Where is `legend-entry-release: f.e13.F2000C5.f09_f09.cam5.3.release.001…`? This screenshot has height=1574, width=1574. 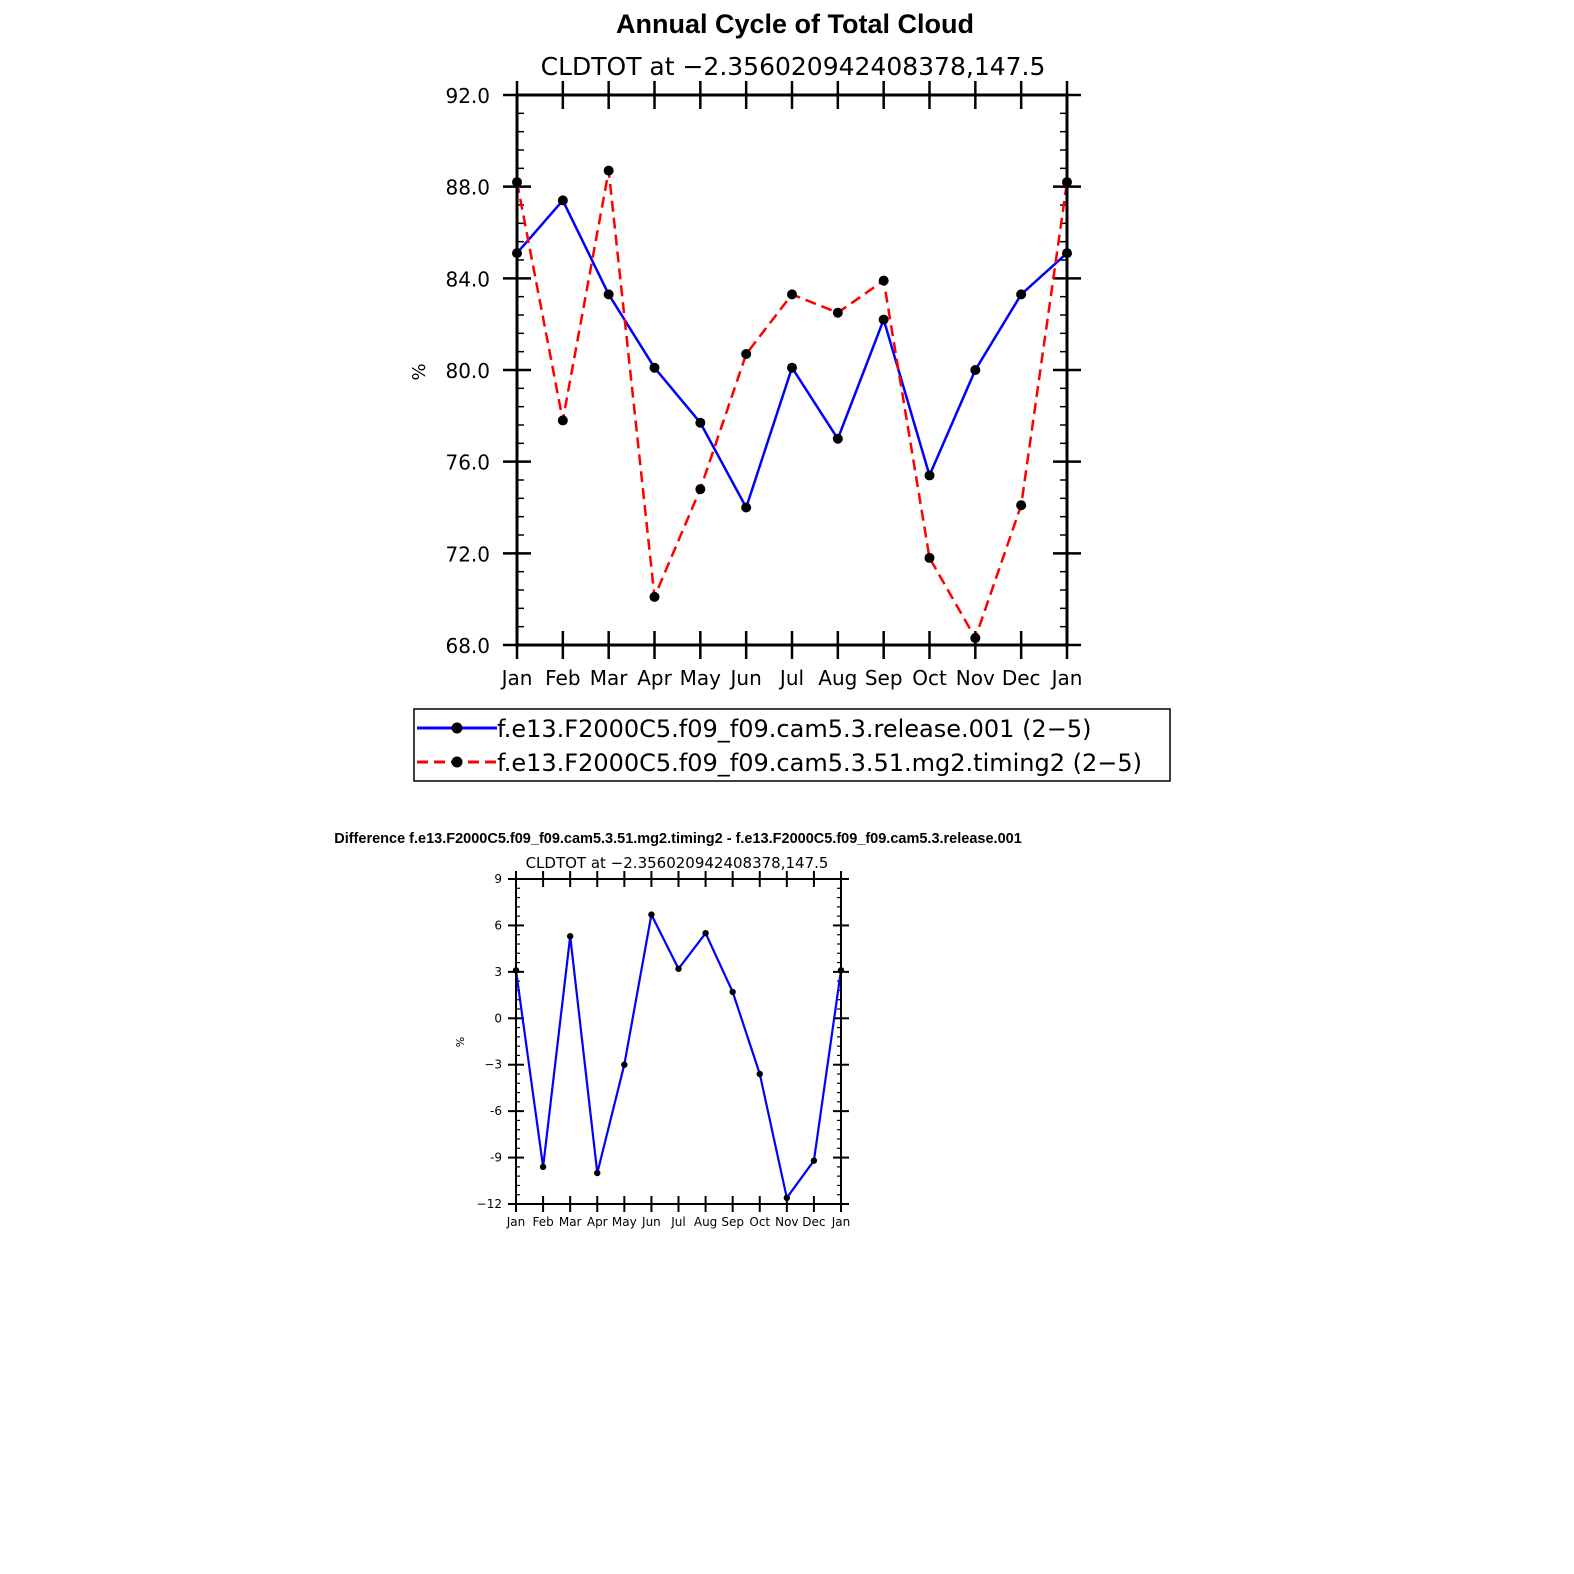 legend-entry-release: f.e13.F2000C5.f09_f09.cam5.3.release.001… is located at coordinates (754, 729).